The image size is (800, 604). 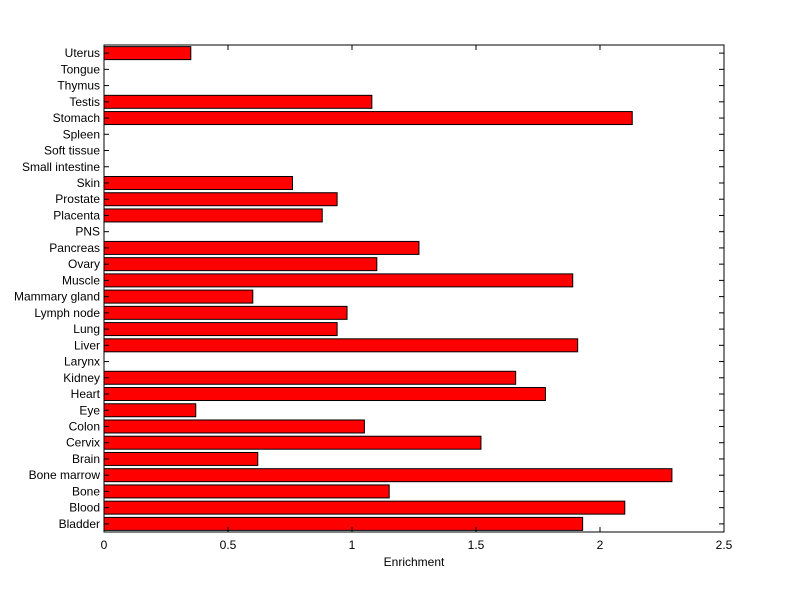 I want to click on category-label-muscle: Muscle, so click(x=81, y=280).